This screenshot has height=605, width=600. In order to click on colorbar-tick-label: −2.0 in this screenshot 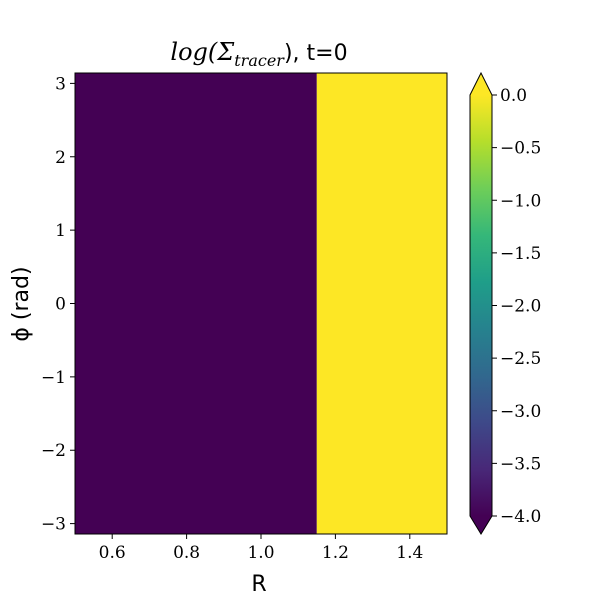, I will do `click(520, 307)`.